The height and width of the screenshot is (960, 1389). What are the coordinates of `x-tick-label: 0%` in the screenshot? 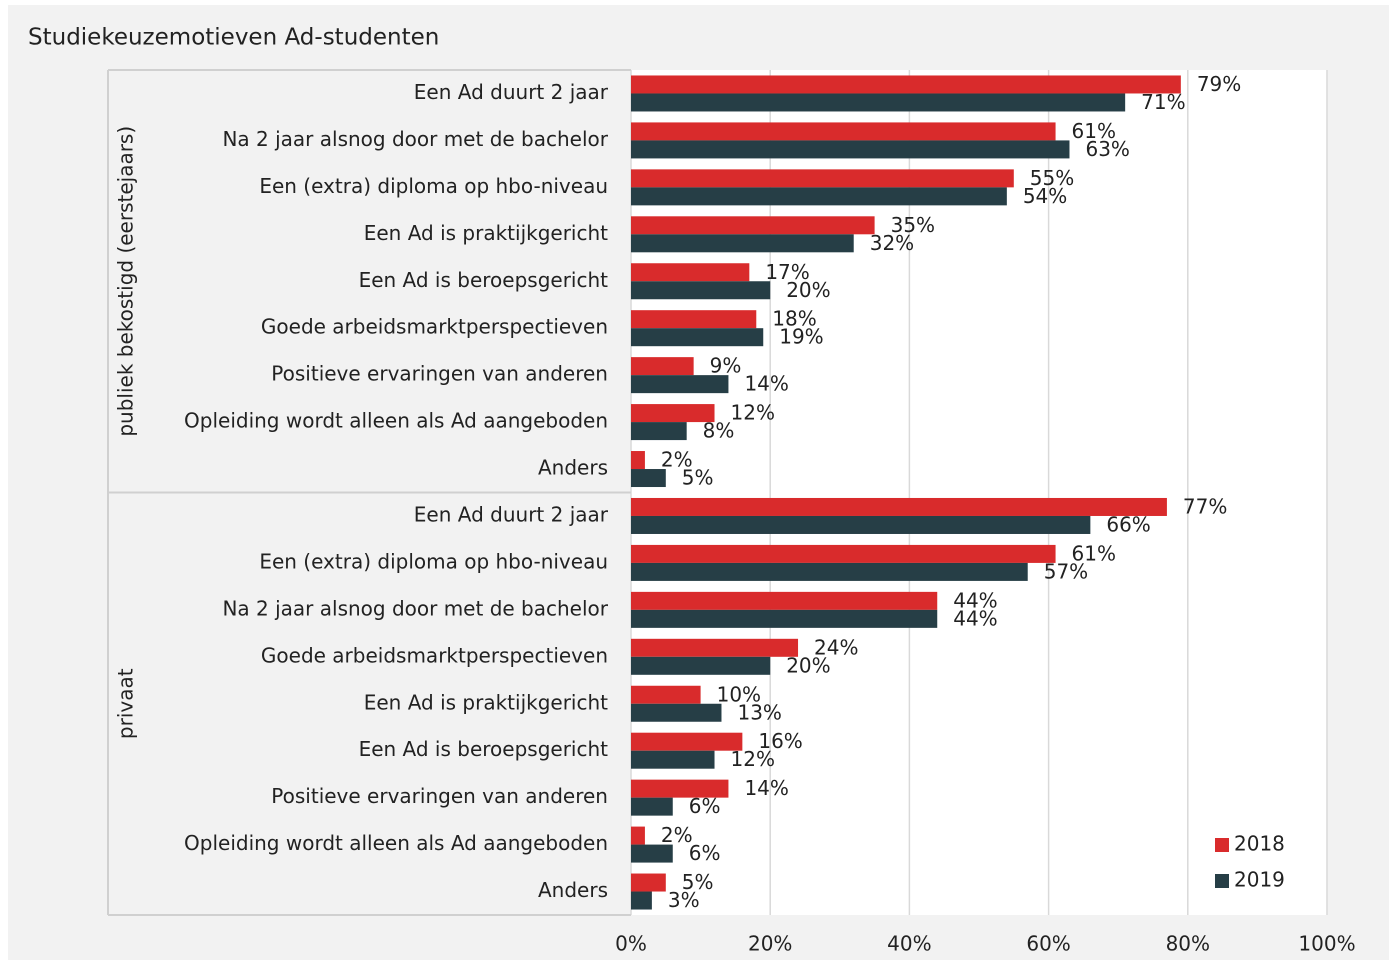 It's located at (631, 944).